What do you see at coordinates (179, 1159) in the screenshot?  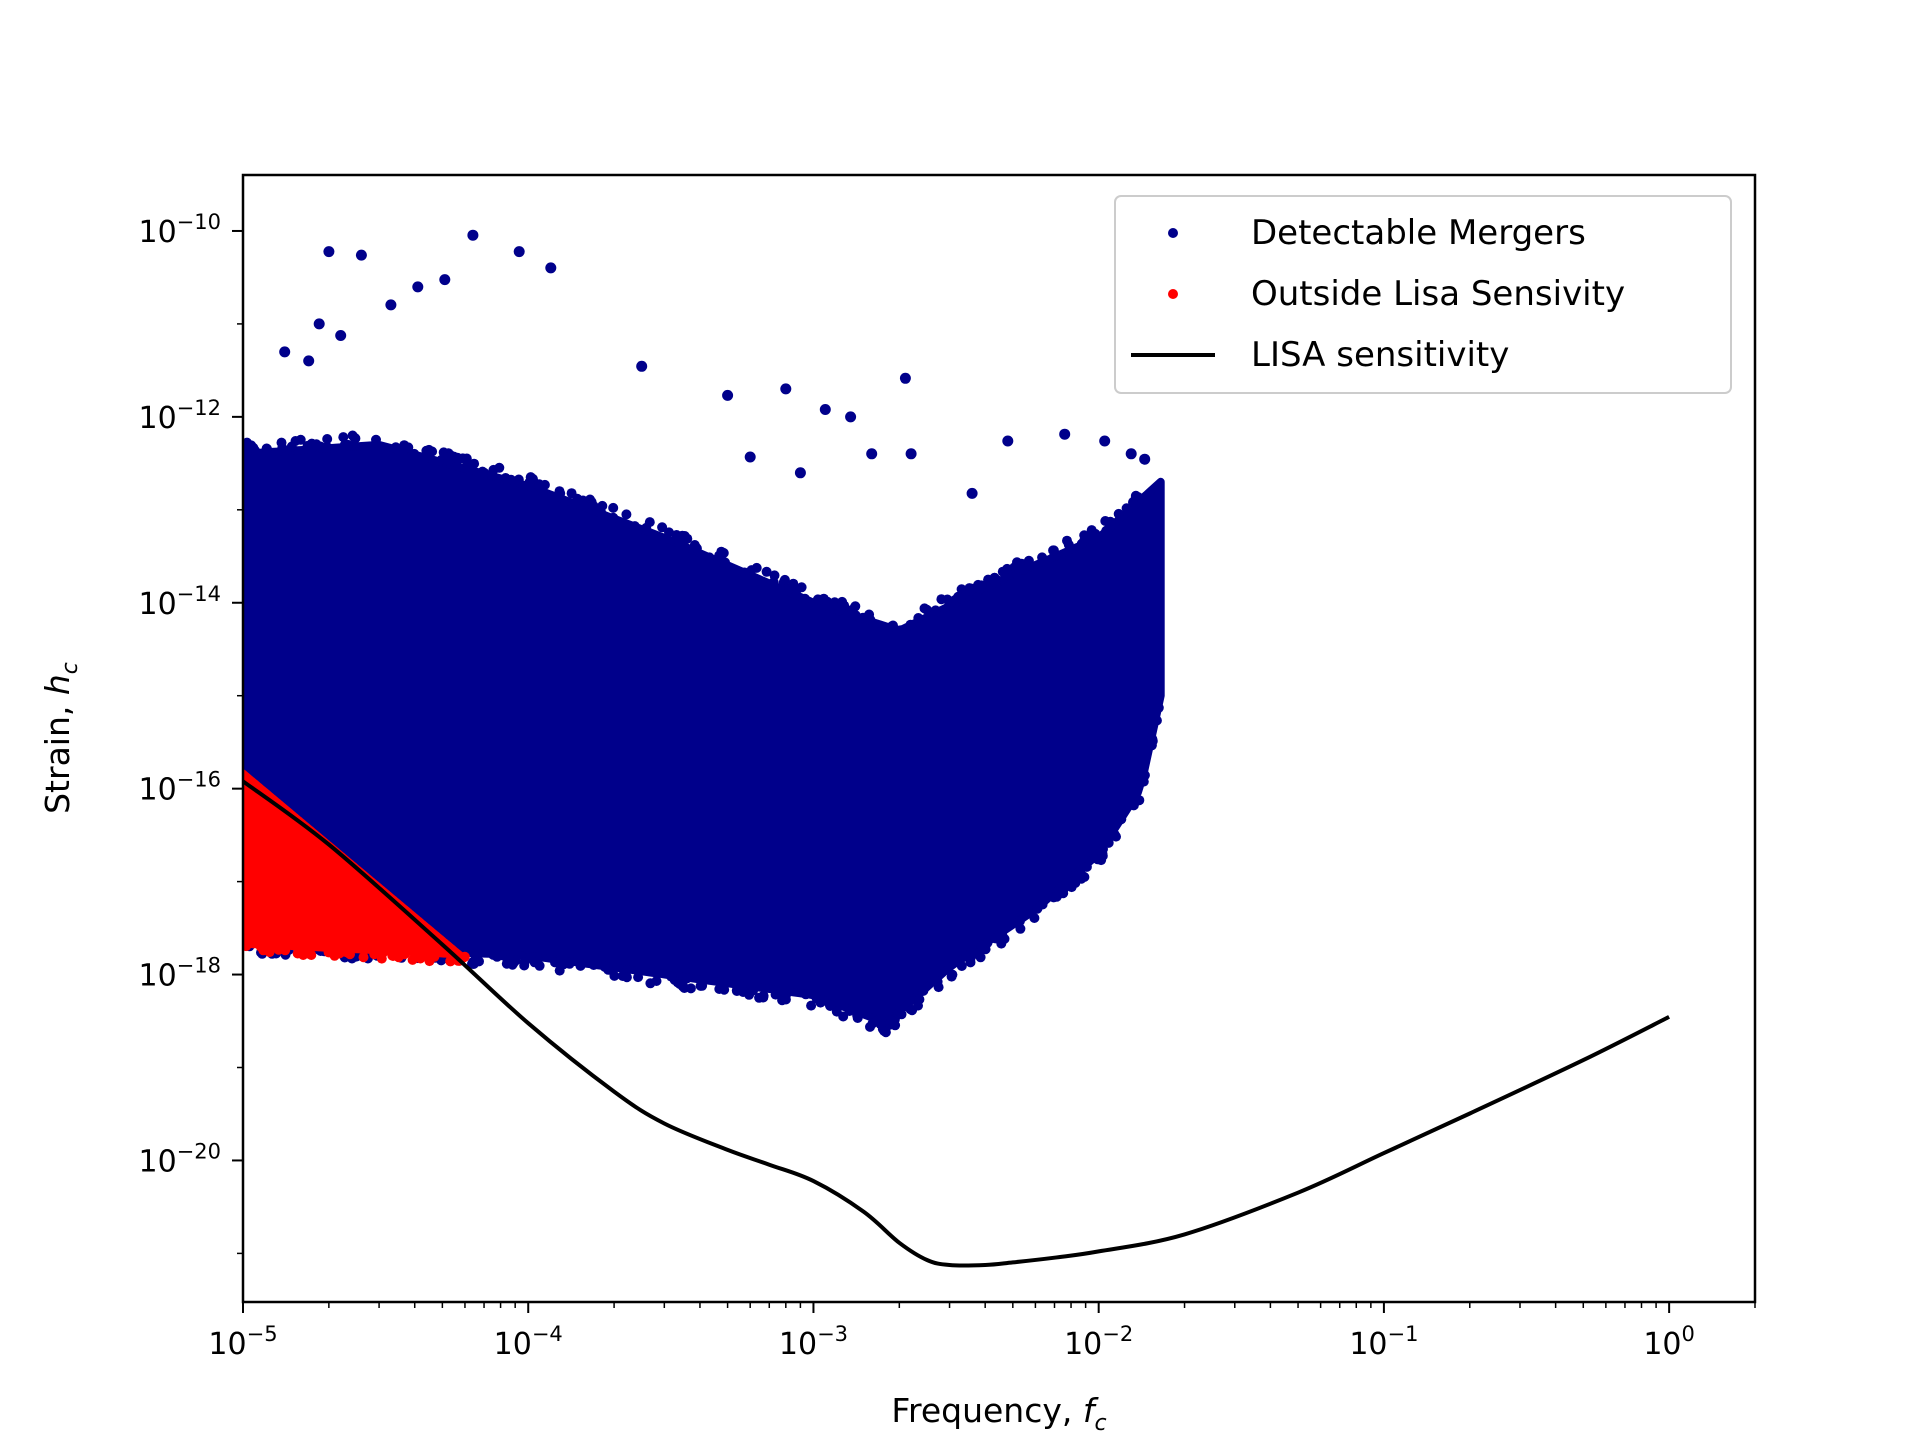 I see `y-tick-label: 10−20` at bounding box center [179, 1159].